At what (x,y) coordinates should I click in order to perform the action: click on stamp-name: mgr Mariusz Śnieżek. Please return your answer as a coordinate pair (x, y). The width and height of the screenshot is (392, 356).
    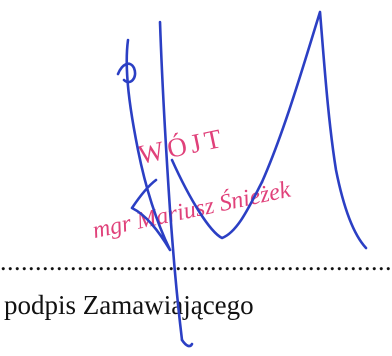
    Looking at the image, I should click on (191, 210).